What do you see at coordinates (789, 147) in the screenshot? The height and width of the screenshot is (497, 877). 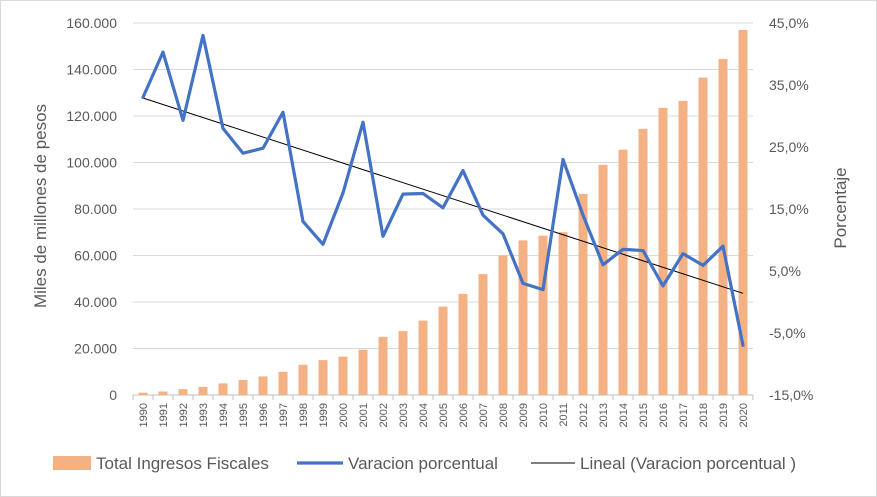 I see `right-tick-label: 25,0%` at bounding box center [789, 147].